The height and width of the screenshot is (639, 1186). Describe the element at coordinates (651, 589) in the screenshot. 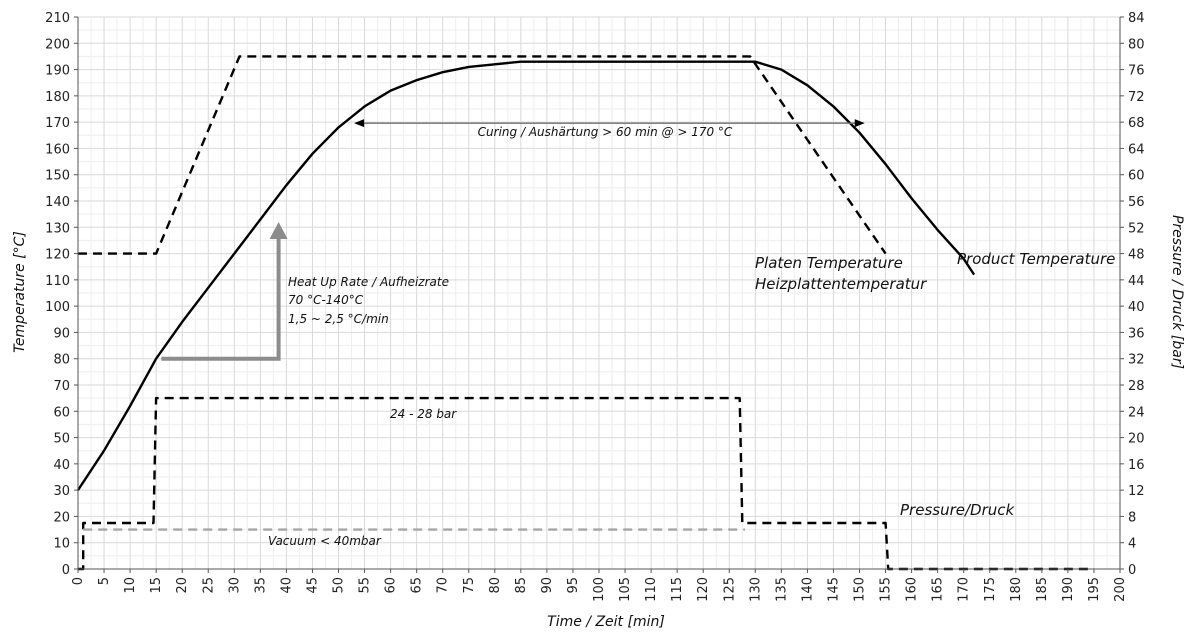

I see `x-tick-label: 110` at that location.